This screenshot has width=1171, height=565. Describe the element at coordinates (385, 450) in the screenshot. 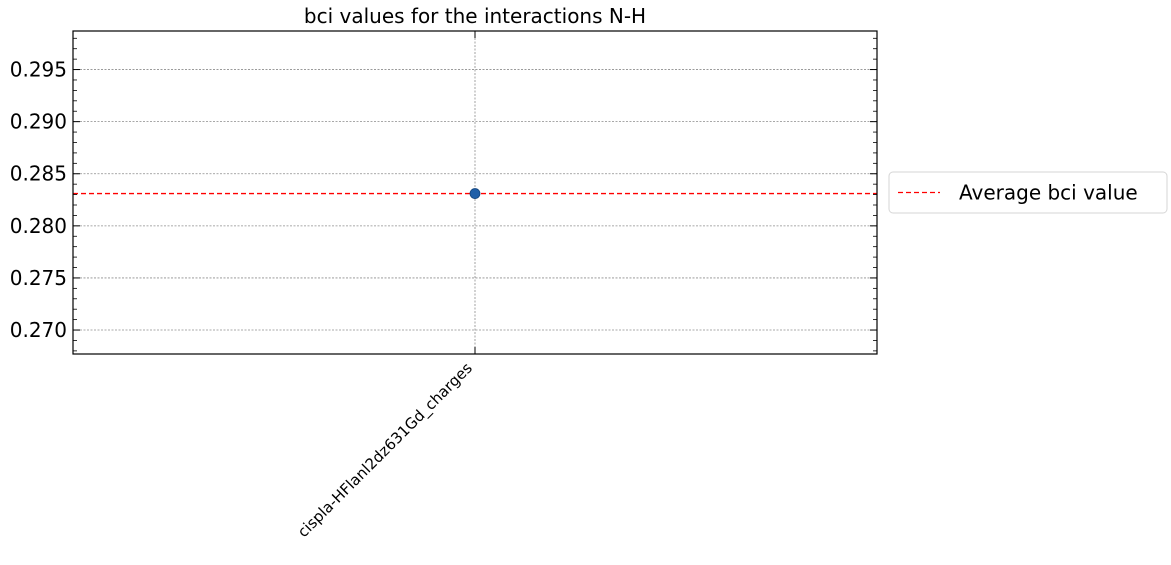

I see `x-tick-label: cispla-HFlanl2dz631Gd_charges` at that location.